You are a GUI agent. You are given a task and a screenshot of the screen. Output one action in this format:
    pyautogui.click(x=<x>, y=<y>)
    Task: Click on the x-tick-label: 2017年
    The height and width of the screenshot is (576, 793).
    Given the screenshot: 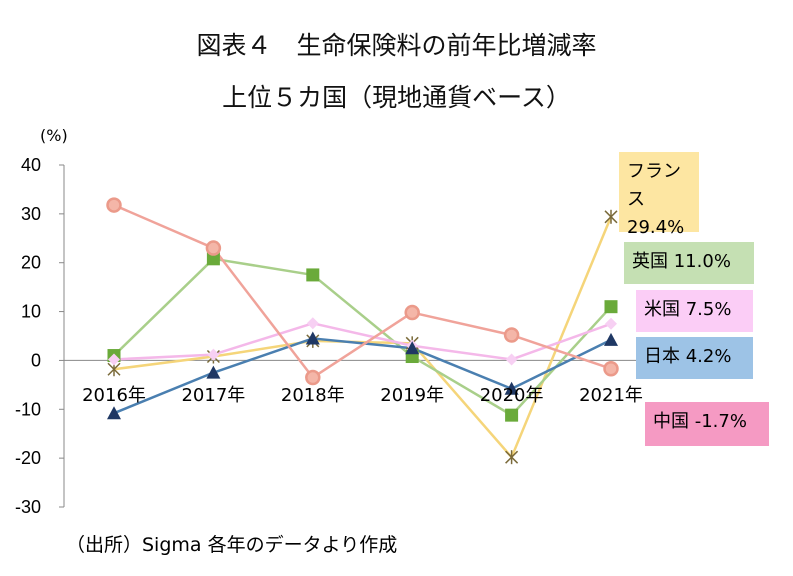 What is the action you would take?
    pyautogui.click(x=213, y=395)
    